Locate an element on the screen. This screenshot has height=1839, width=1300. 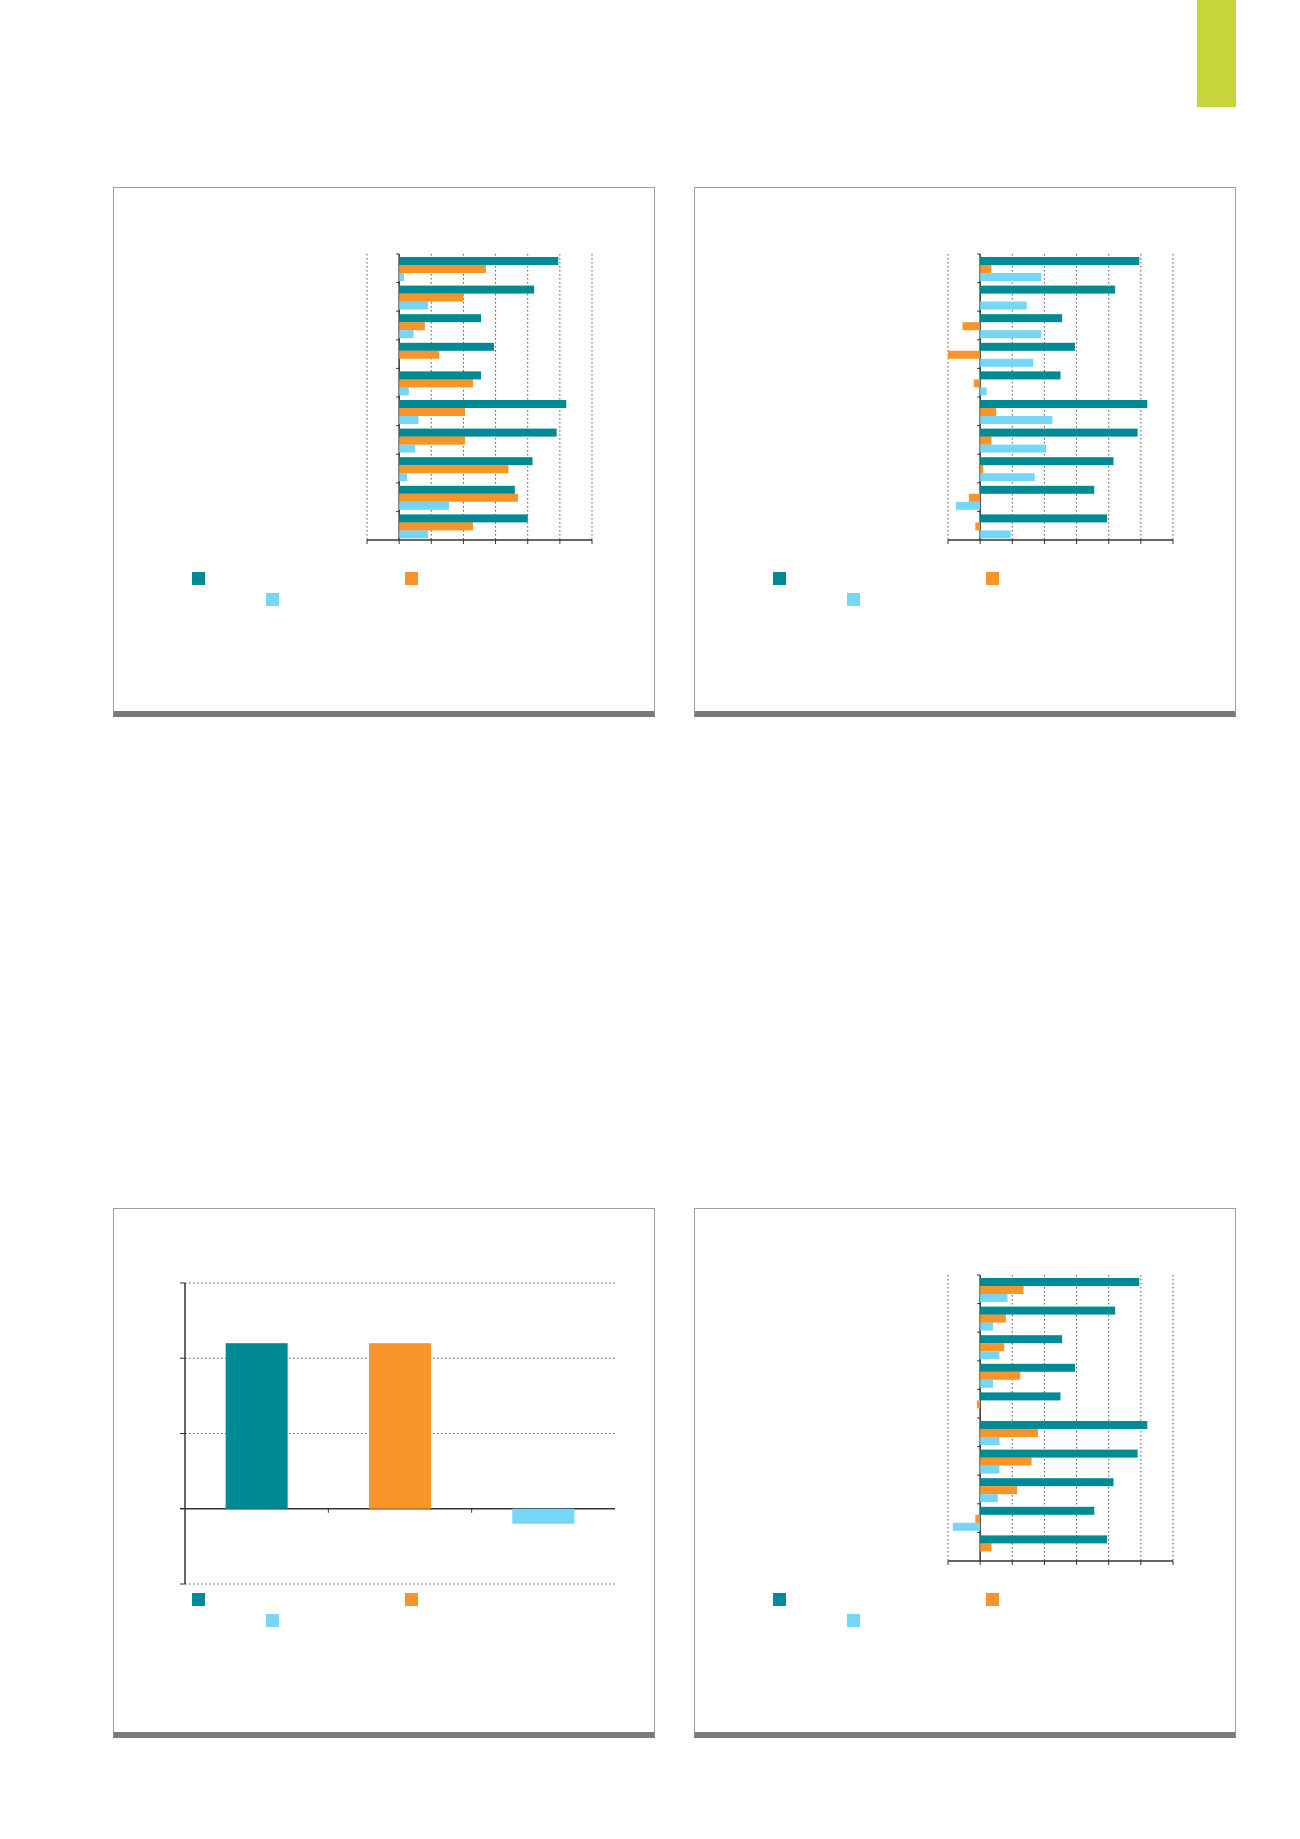
chart-2-bar-s3-c8 is located at coordinates (1007, 477).